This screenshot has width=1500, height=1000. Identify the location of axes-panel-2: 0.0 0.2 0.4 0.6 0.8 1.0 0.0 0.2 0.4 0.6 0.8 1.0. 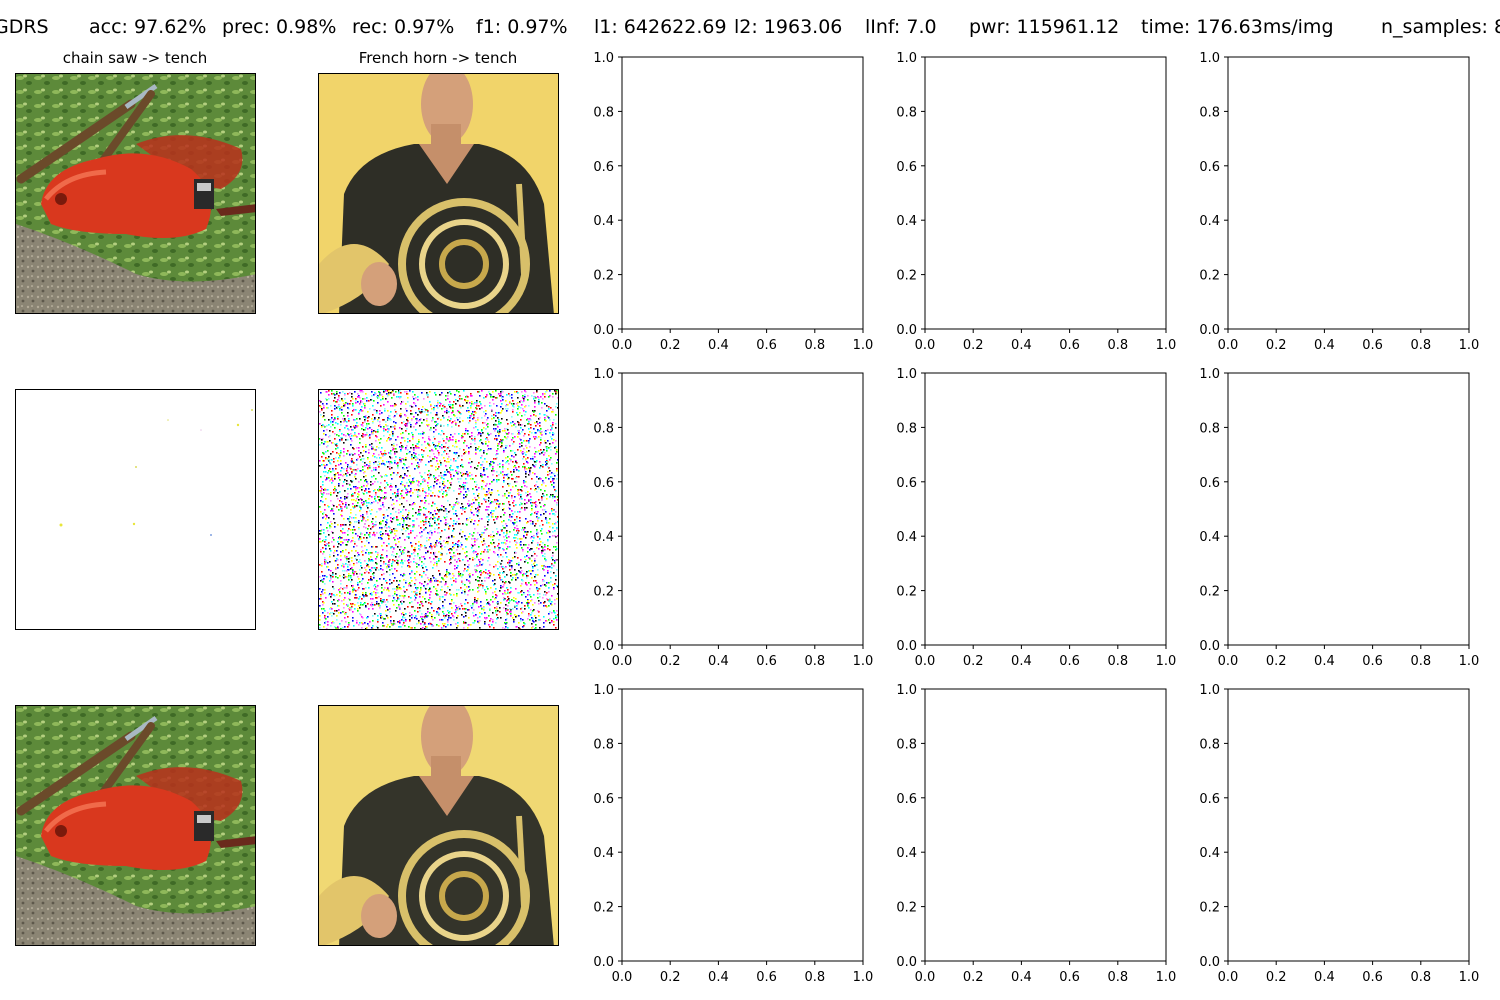
(1036, 202).